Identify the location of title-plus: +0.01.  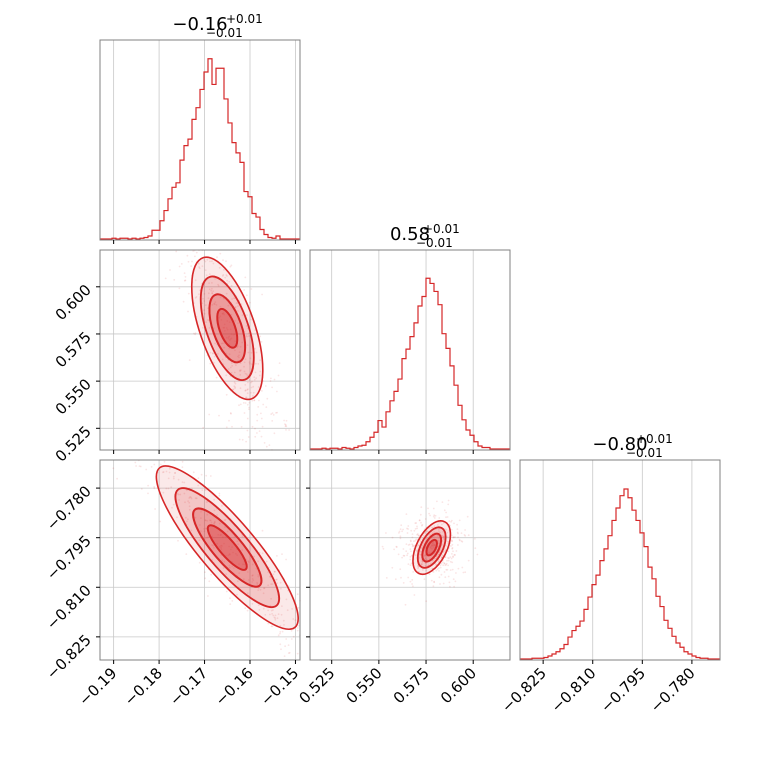
(654, 439).